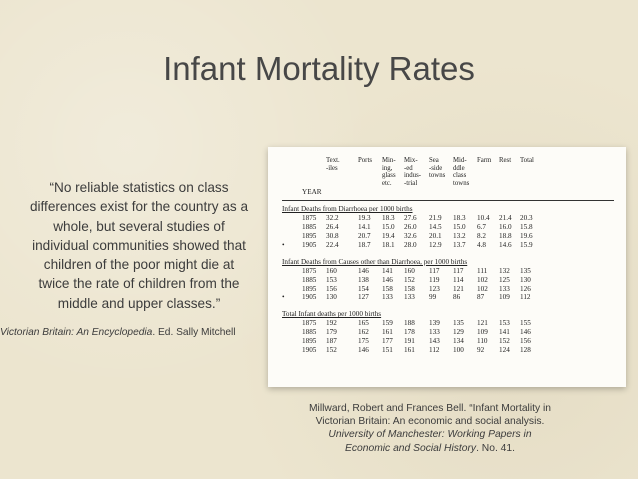  What do you see at coordinates (505, 244) in the screenshot?
I see `table-cell: 14.6` at bounding box center [505, 244].